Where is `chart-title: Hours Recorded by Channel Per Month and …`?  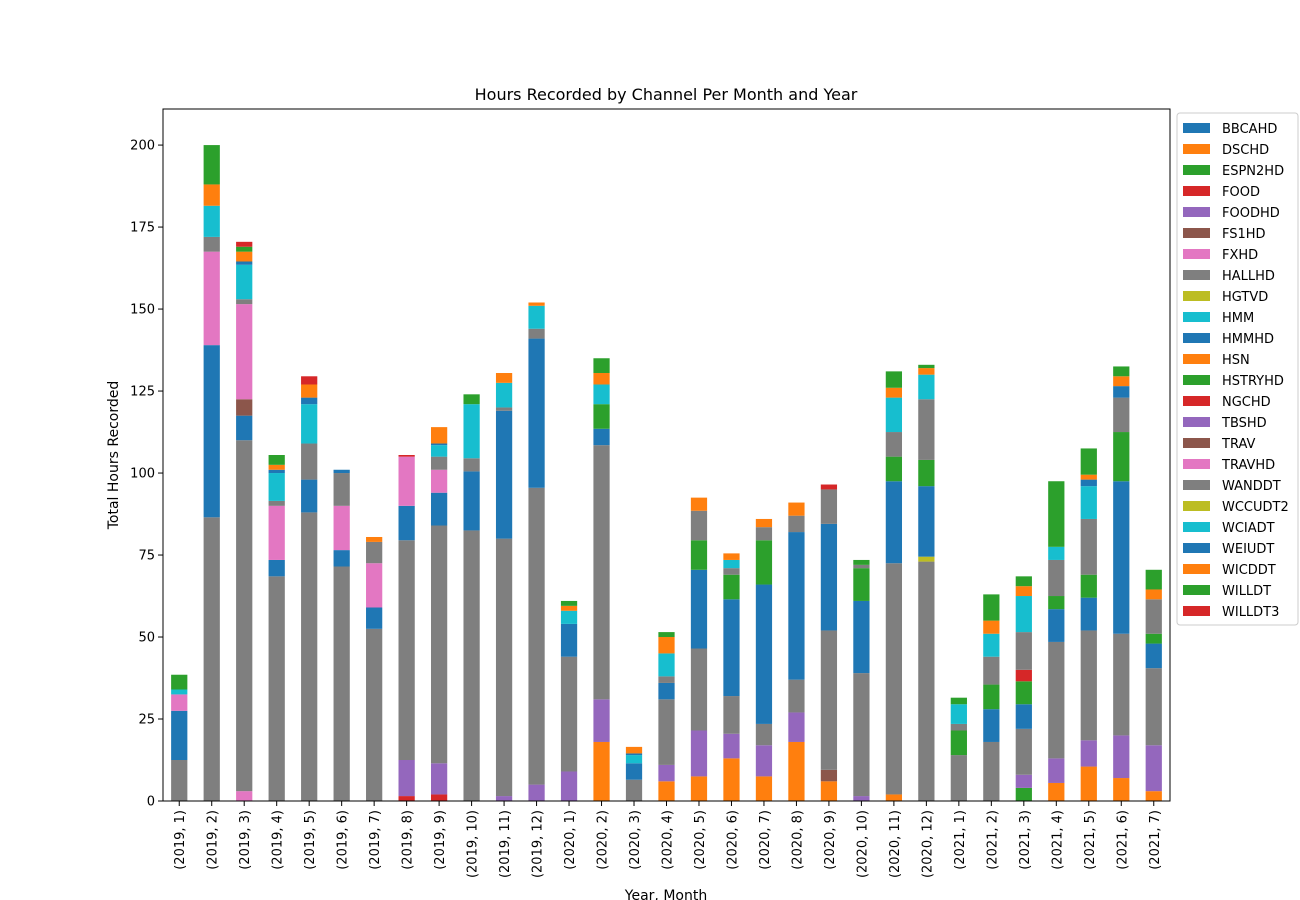
chart-title: Hours Recorded by Channel Per Month and … is located at coordinates (666, 94).